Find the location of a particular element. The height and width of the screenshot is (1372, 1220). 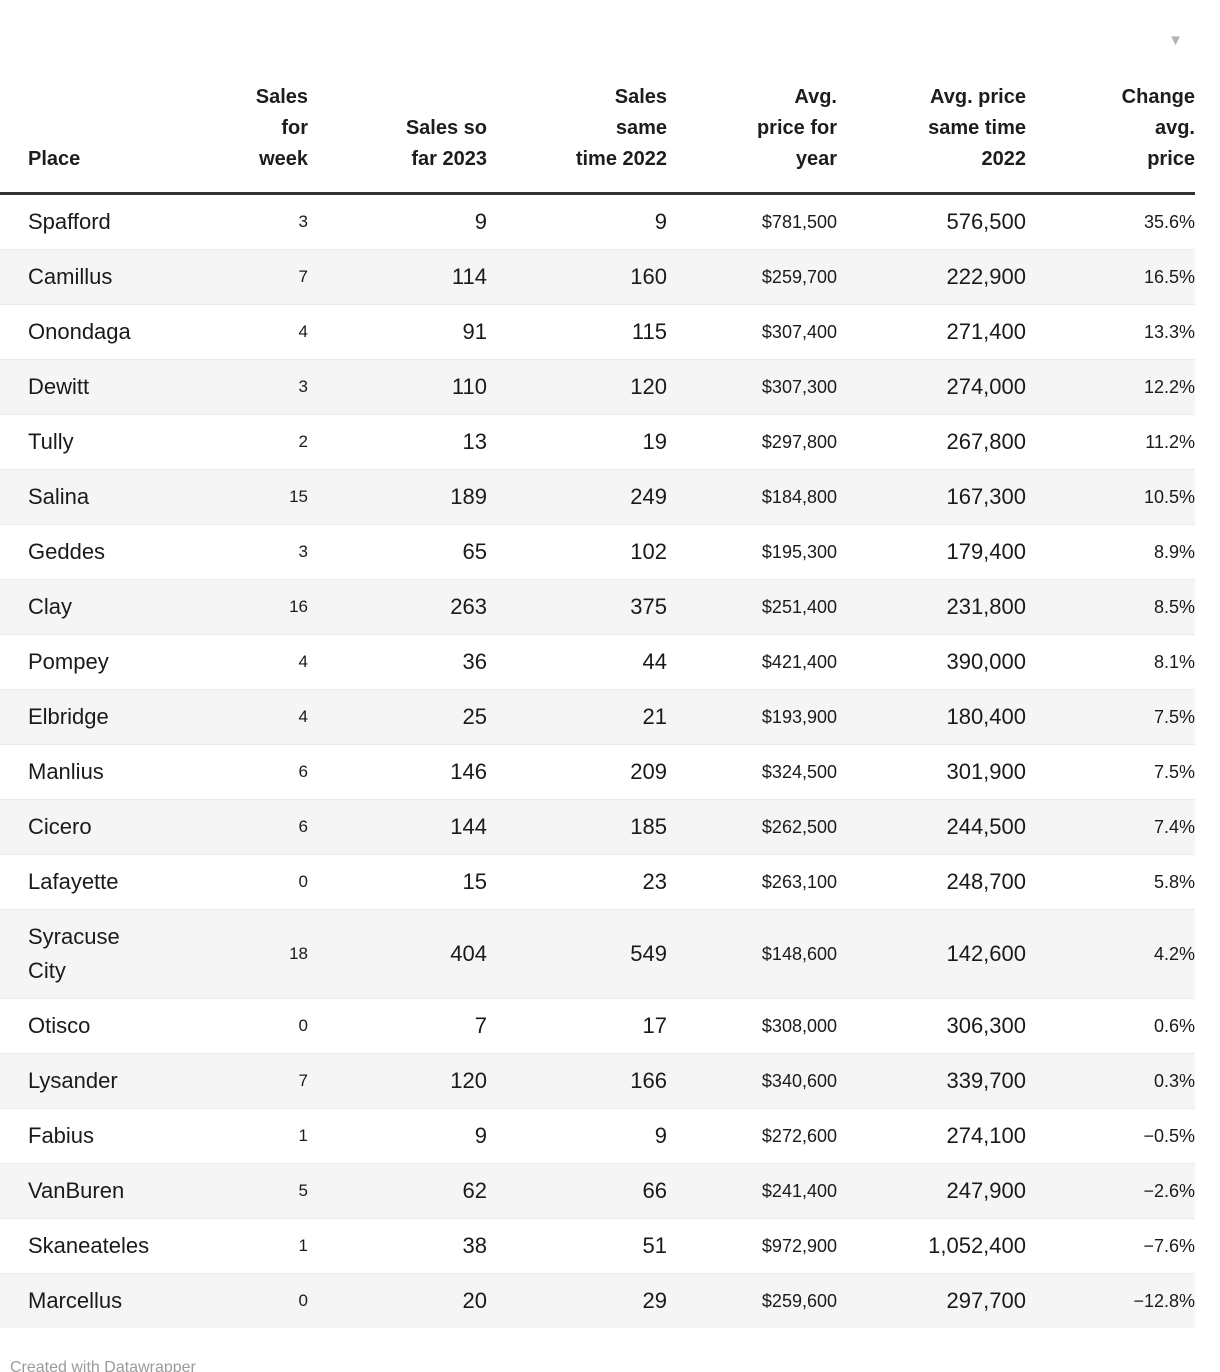

header-change-avg-price: ▼ Change avg. price is located at coordinates (1110, 97).